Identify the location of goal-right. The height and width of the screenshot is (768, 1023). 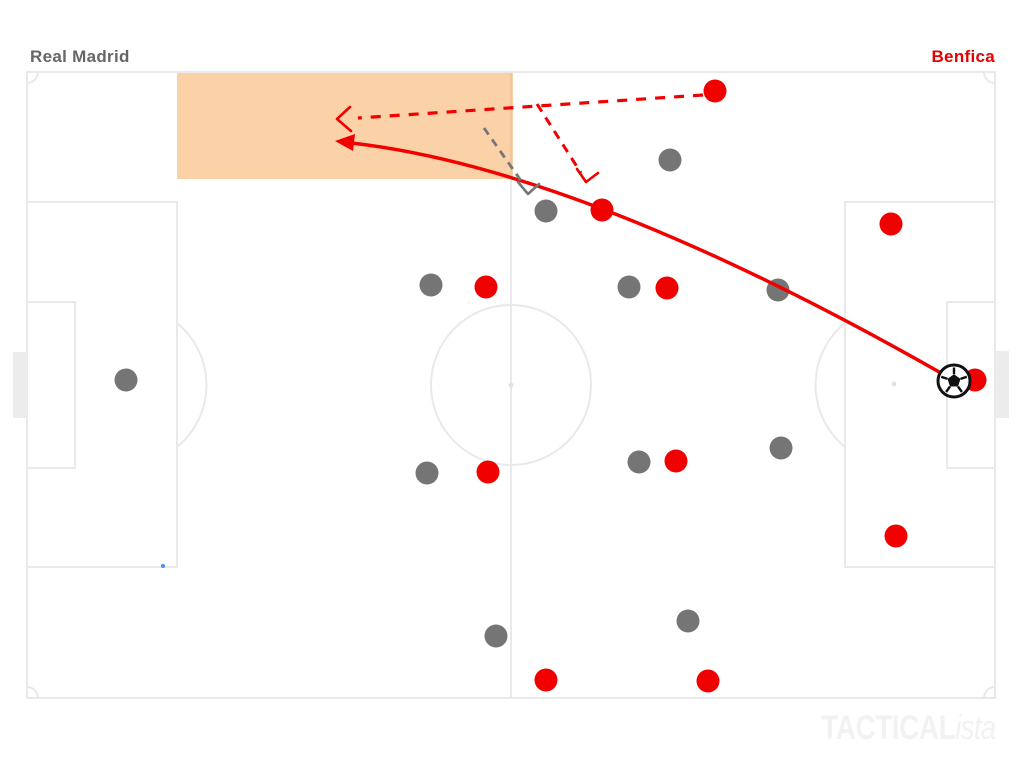
(1002, 384).